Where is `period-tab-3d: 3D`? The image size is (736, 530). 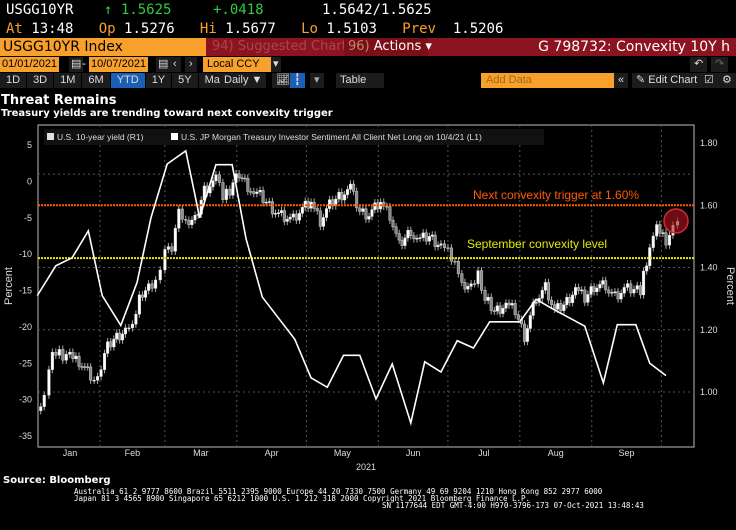 period-tab-3d: 3D is located at coordinates (40, 80).